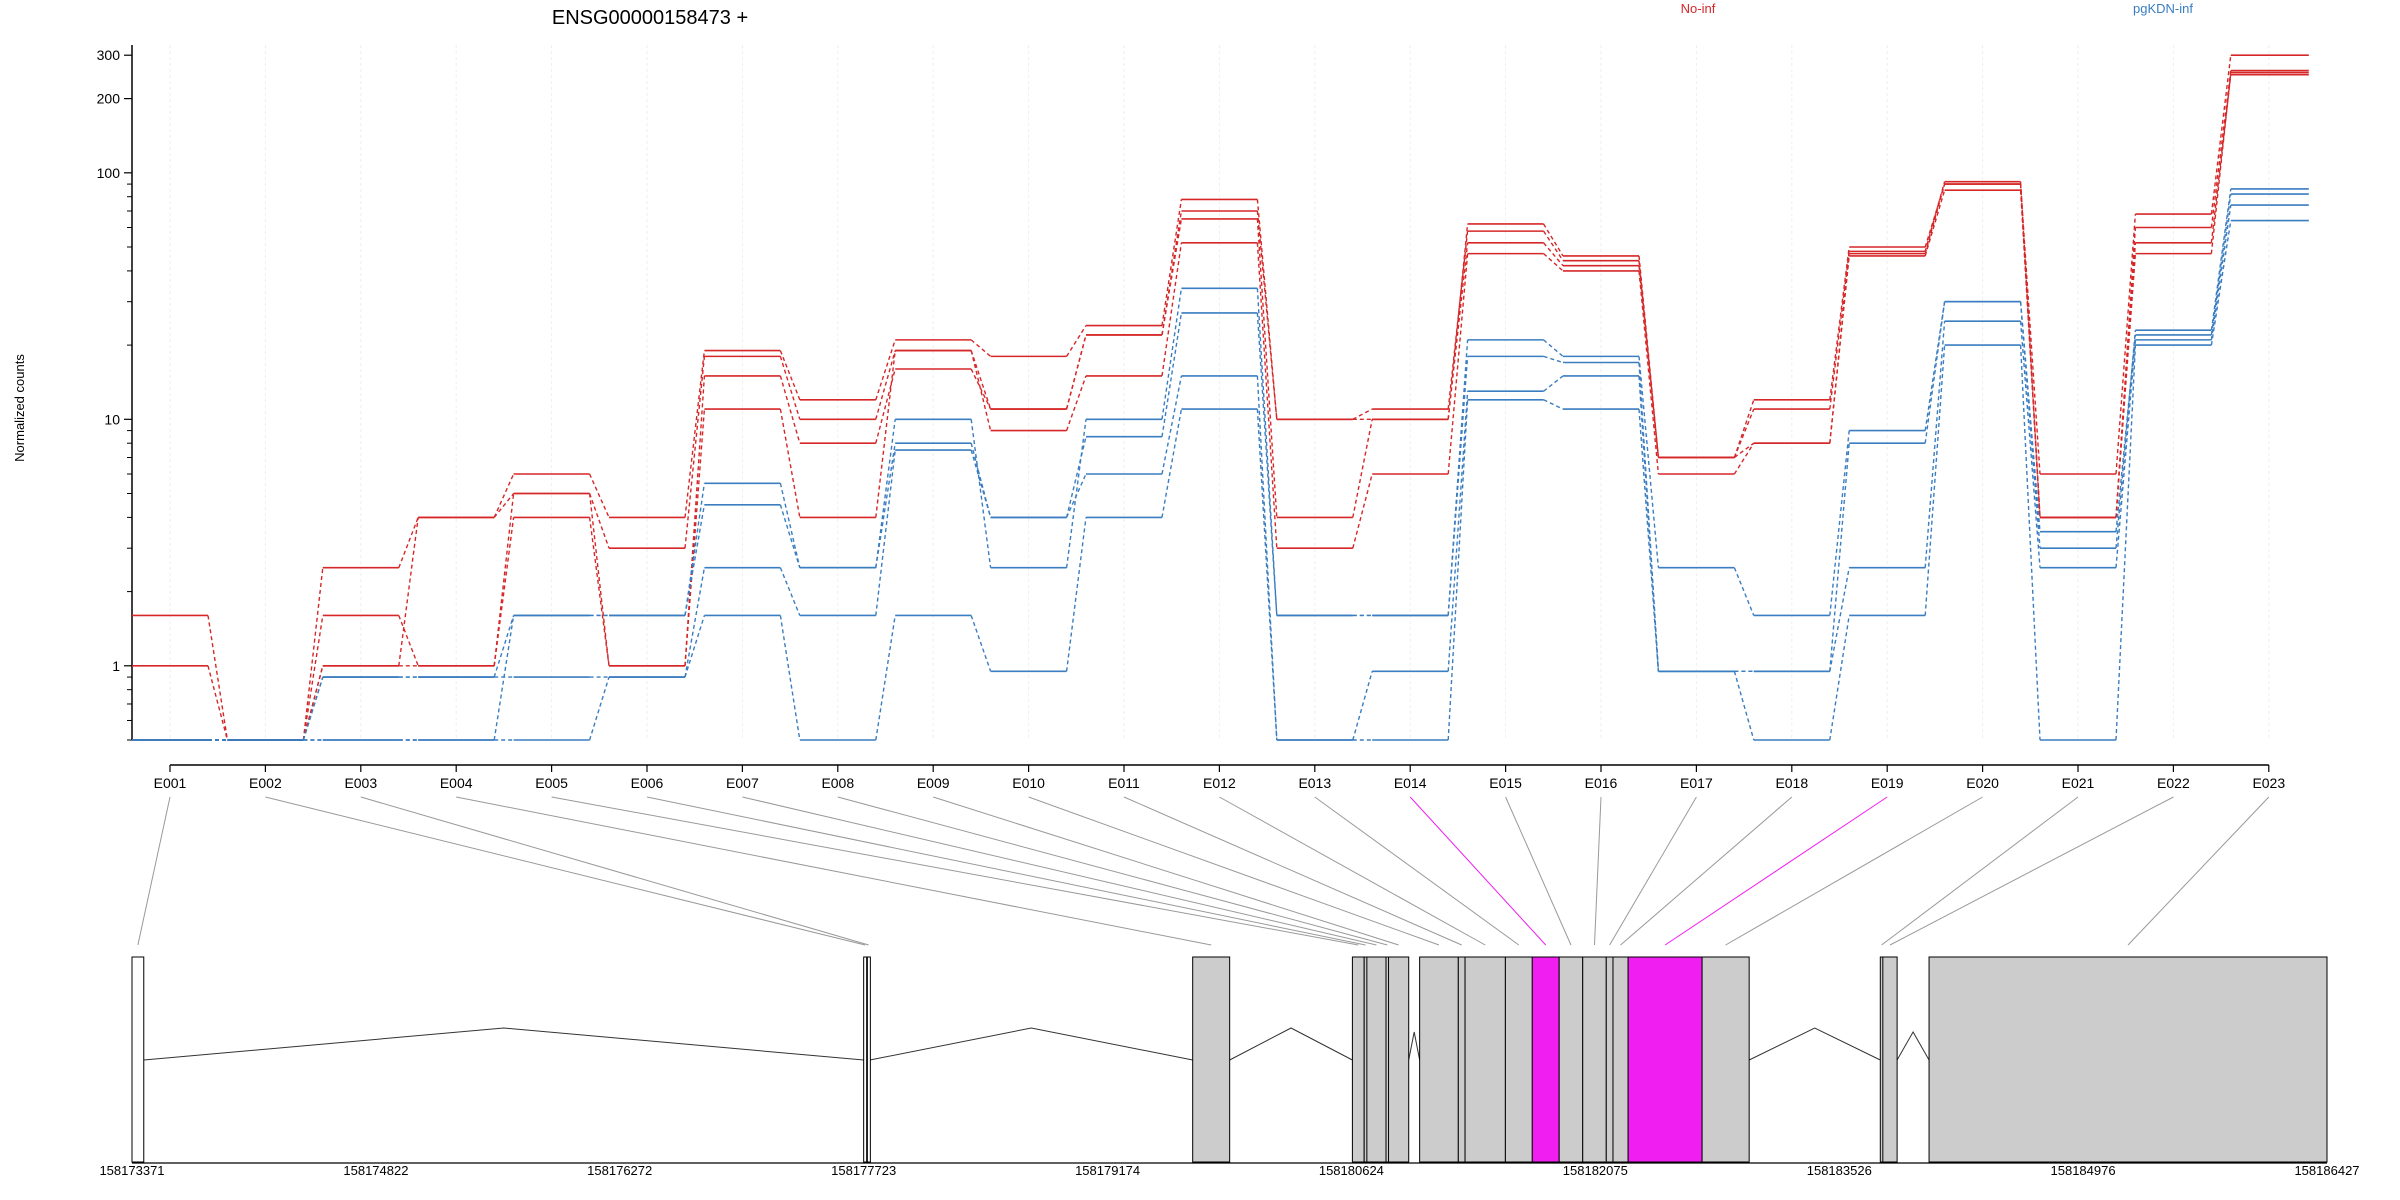 This screenshot has height=1200, width=2400. What do you see at coordinates (109, 99) in the screenshot?
I see `y-tick-label: 200` at bounding box center [109, 99].